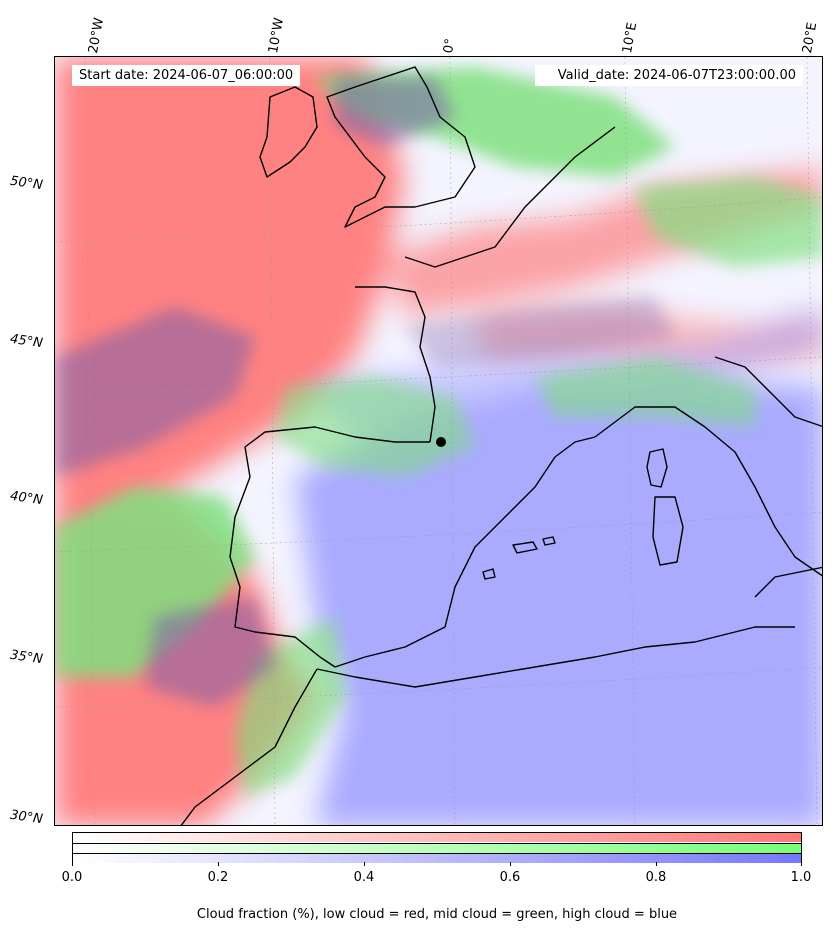 The width and height of the screenshot is (832, 936). What do you see at coordinates (72, 877) in the screenshot?
I see `colorbar-tick-label: 0.0` at bounding box center [72, 877].